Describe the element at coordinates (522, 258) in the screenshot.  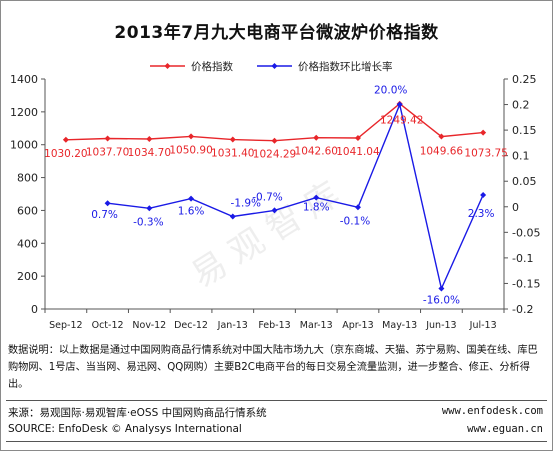
I see `right-tick-label: -0.1` at that location.